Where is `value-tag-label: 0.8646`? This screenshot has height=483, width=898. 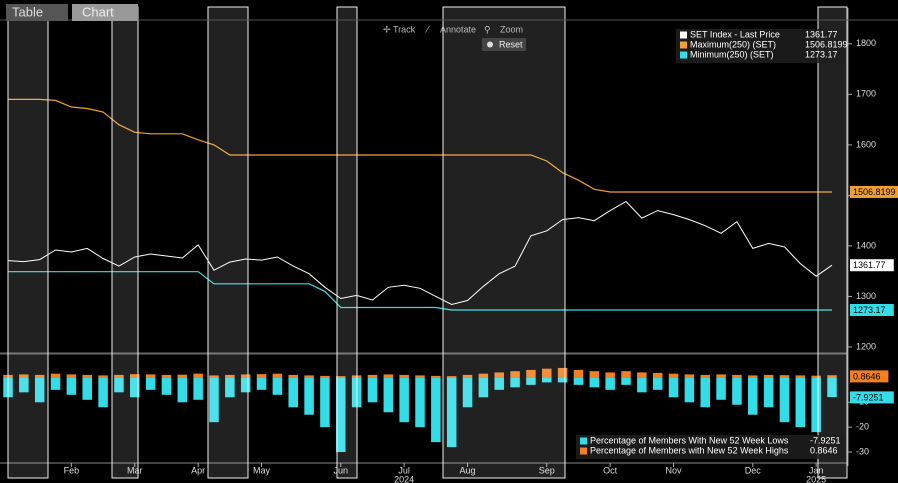 value-tag-label: 0.8646 is located at coordinates (867, 376).